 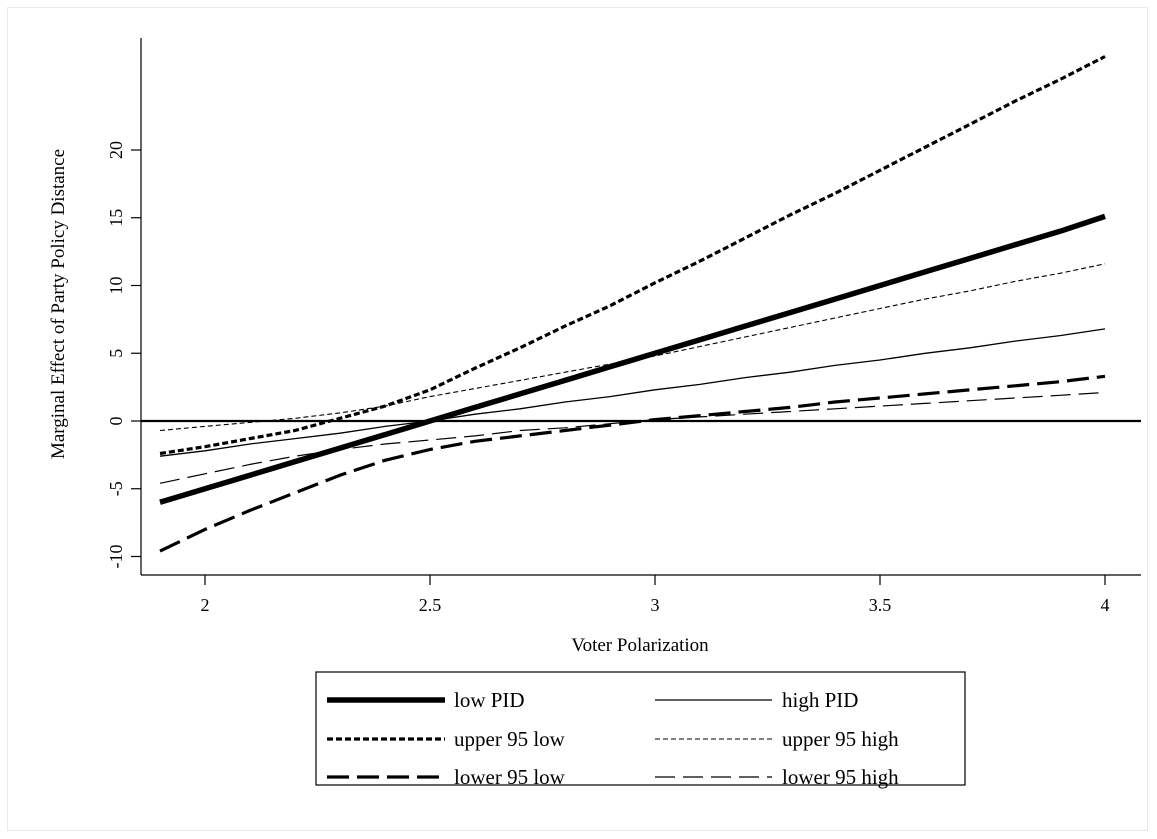 I want to click on y-tick-label: 10, so click(x=116, y=286).